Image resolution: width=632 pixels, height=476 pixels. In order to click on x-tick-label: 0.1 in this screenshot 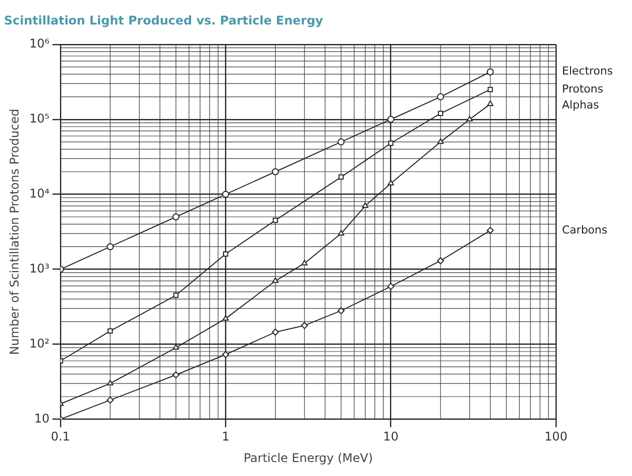, I will do `click(60, 437)`.